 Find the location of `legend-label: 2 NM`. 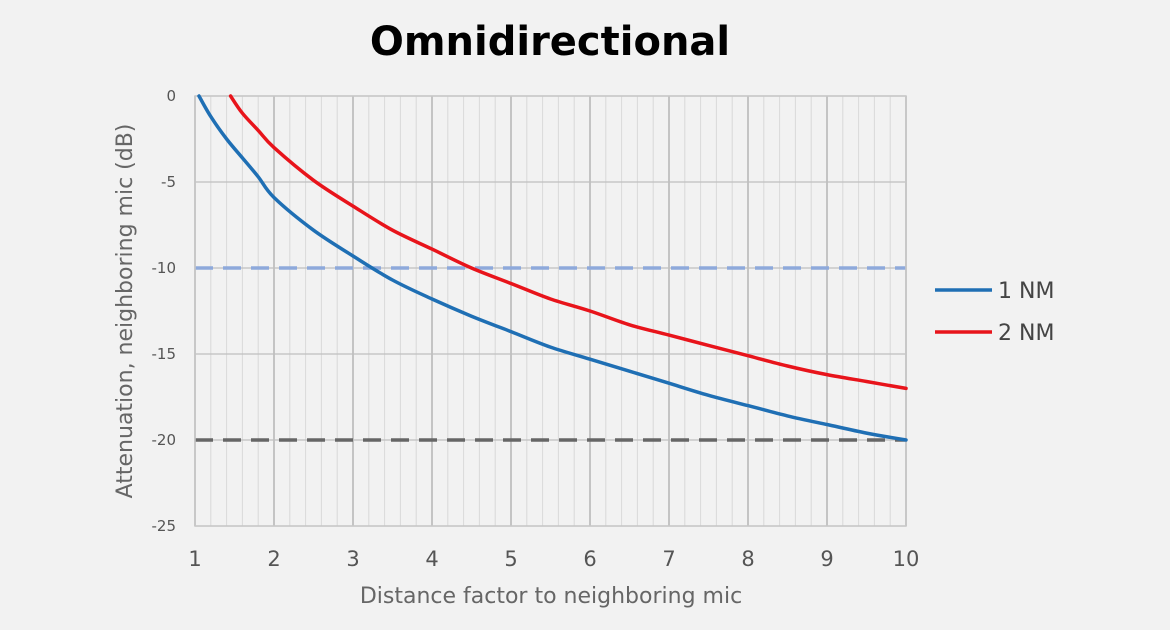

legend-label: 2 NM is located at coordinates (1026, 333).